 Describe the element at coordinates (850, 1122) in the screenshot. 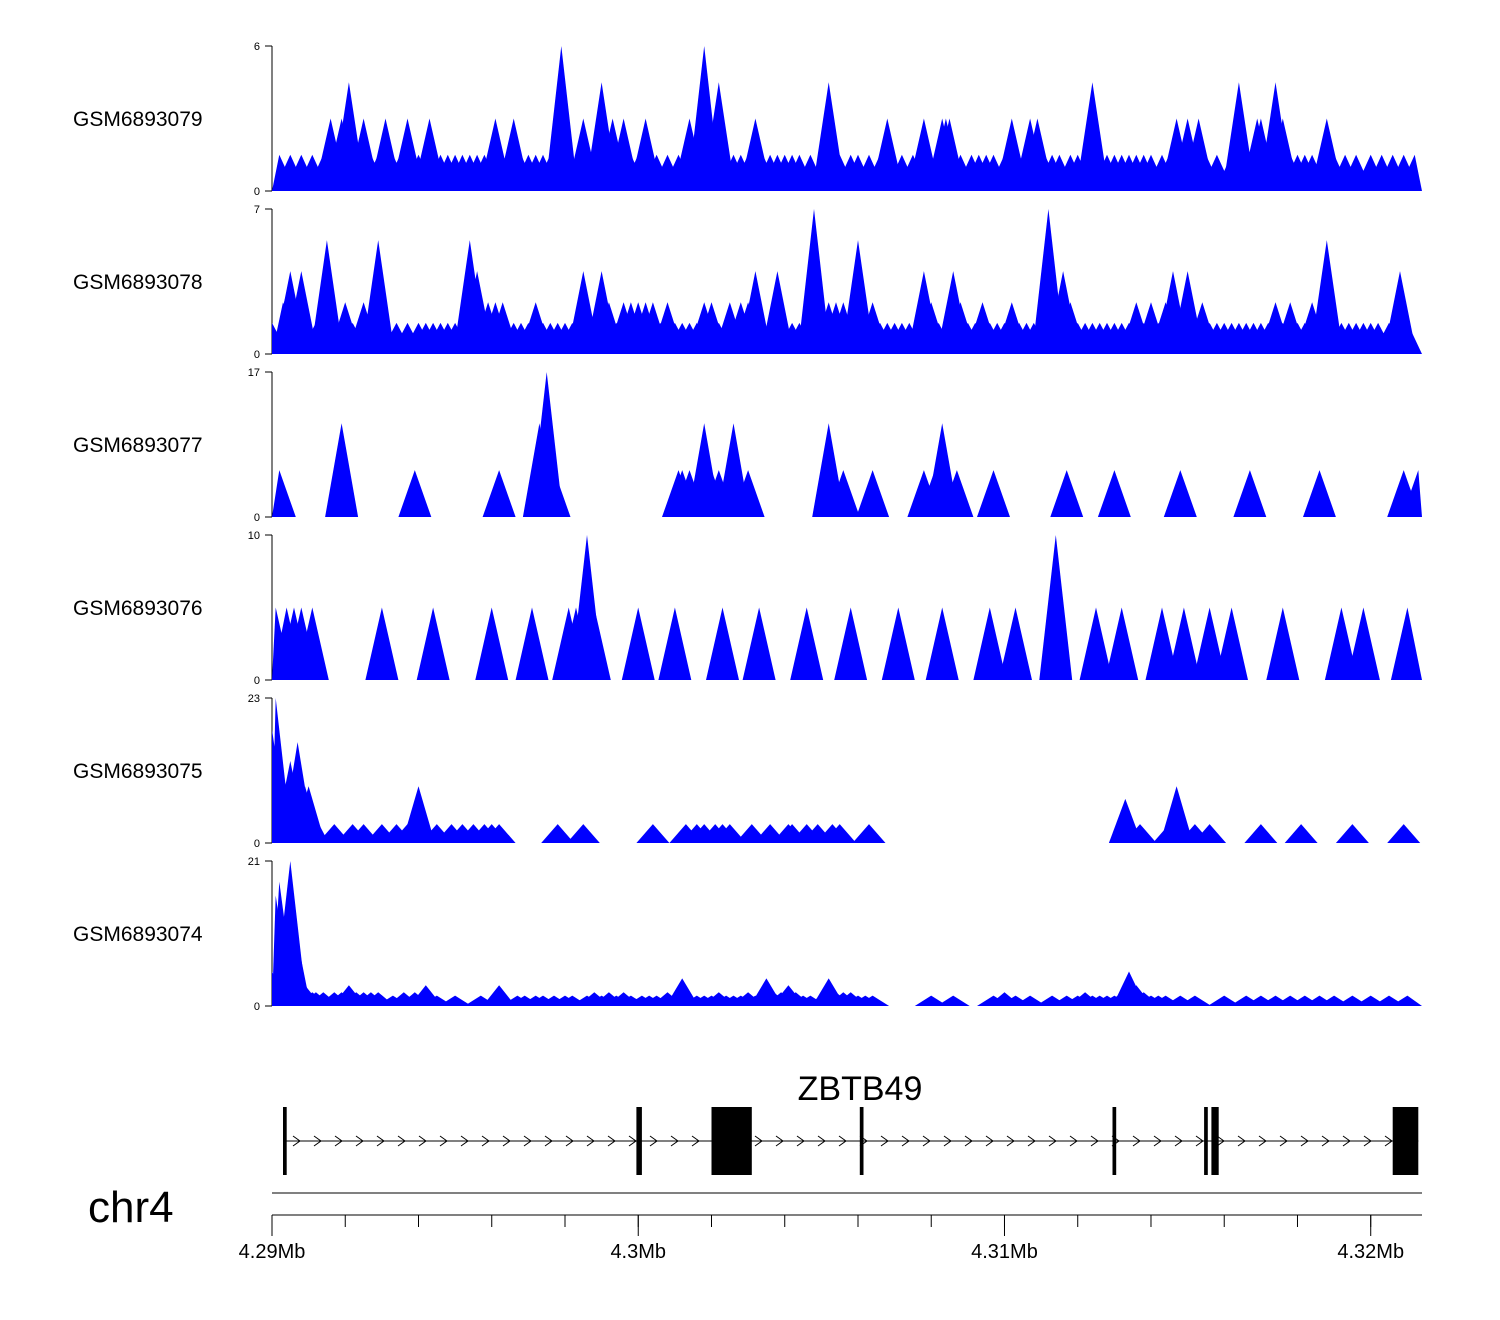

I see `gene-track: ZBTB49` at that location.